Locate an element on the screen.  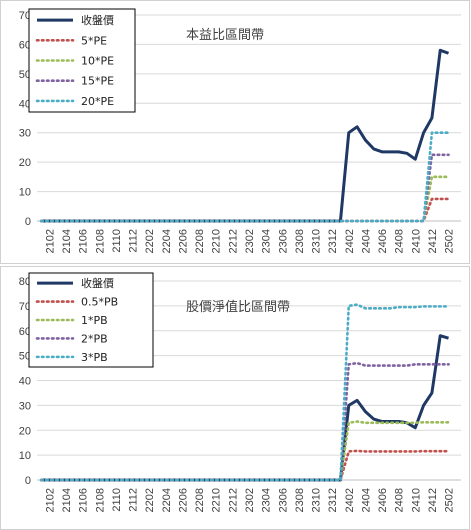
legend-label: 15*PE is located at coordinates (97, 81).